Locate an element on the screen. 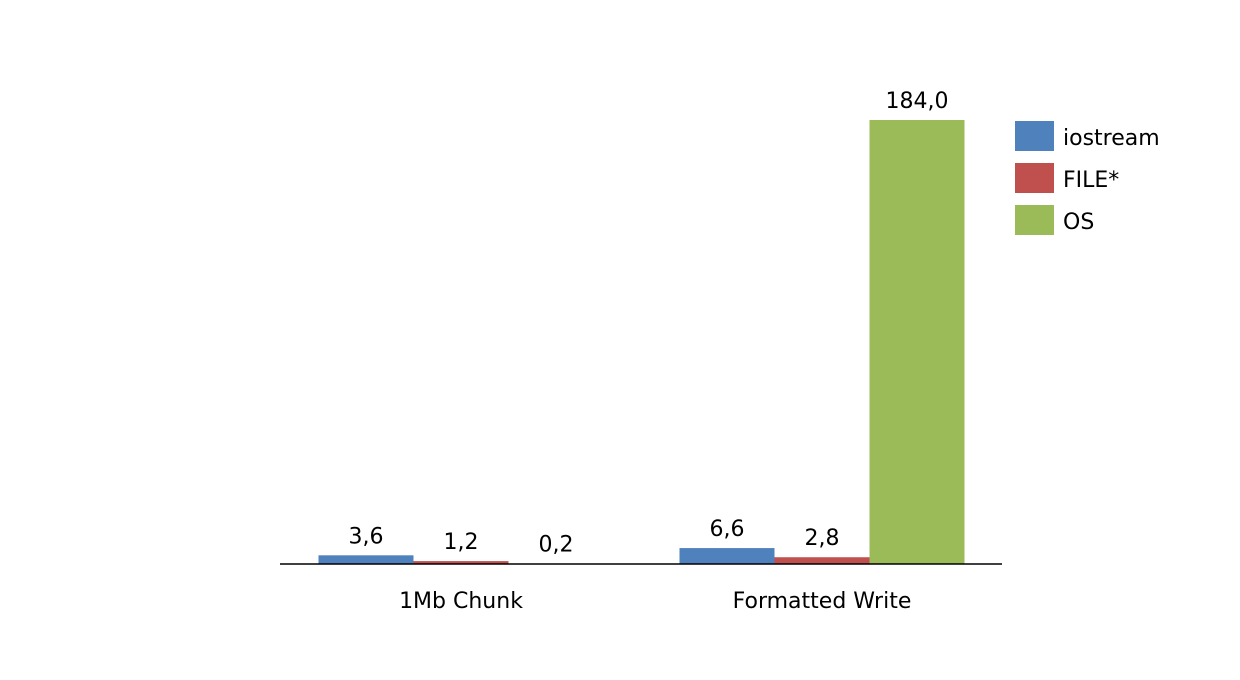 The height and width of the screenshot is (680, 1240). data-label-os-1mb-chunk: 0,2 is located at coordinates (556, 545).